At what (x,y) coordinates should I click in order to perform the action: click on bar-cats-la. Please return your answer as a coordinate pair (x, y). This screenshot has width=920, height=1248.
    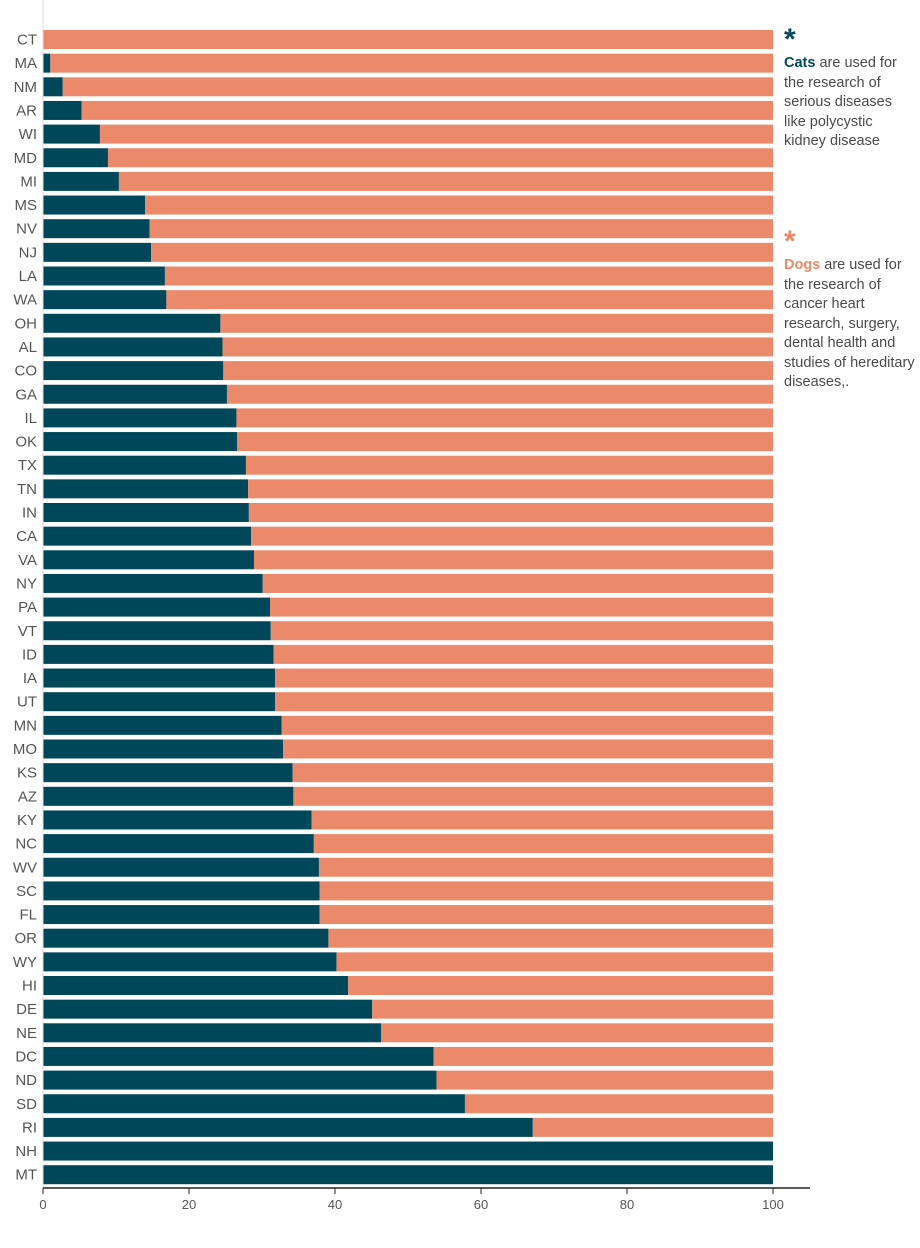
    Looking at the image, I should click on (104, 276).